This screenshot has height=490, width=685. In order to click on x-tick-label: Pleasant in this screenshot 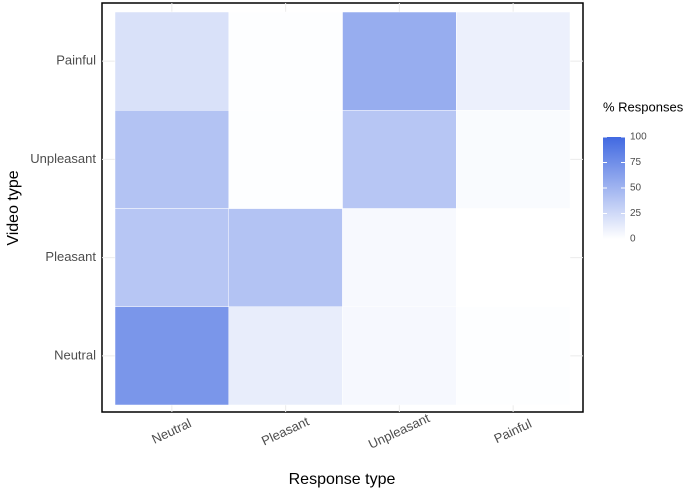, I will do `click(285, 430)`.